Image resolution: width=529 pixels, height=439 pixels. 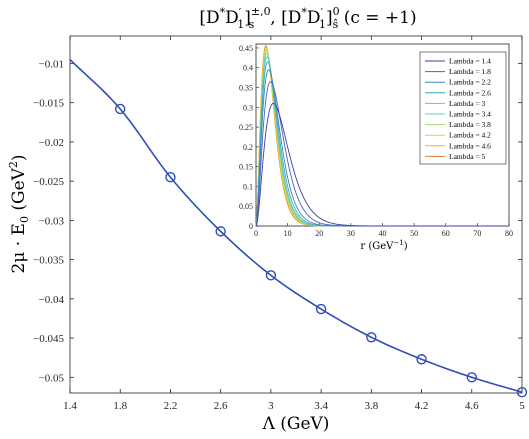 What do you see at coordinates (321, 406) in the screenshot?
I see `x-tick-label: 3.4` at bounding box center [321, 406].